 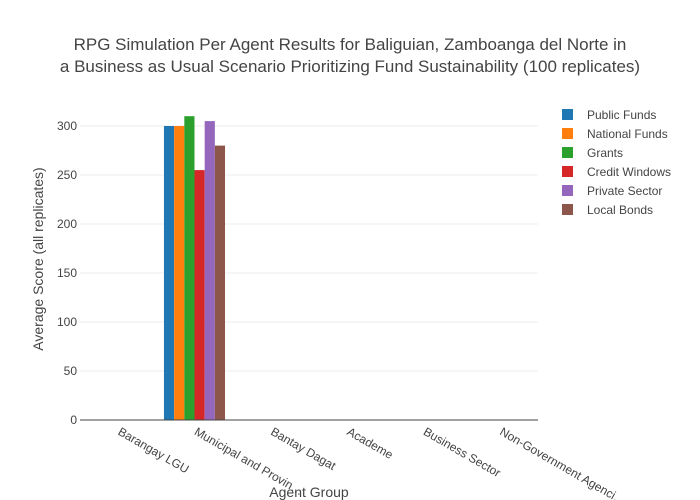 I want to click on legend-item-grants: Grants, so click(x=592, y=153).